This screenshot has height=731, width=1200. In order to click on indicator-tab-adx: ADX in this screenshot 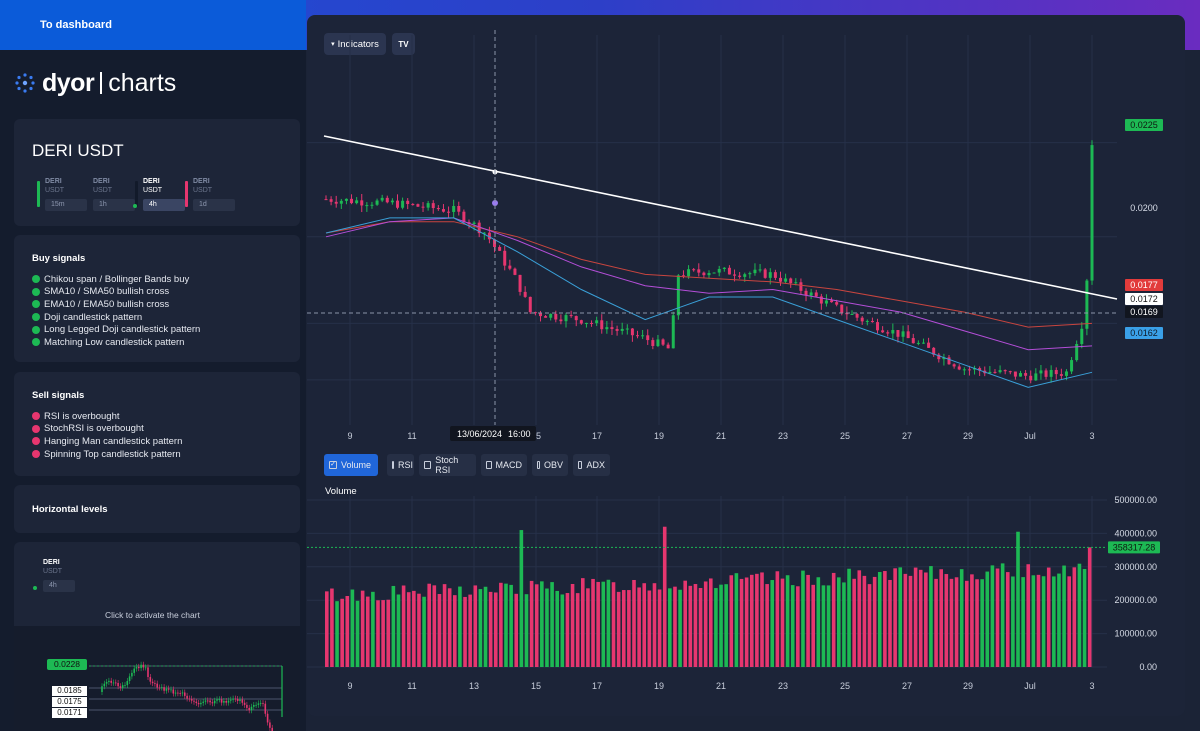, I will do `click(591, 465)`.